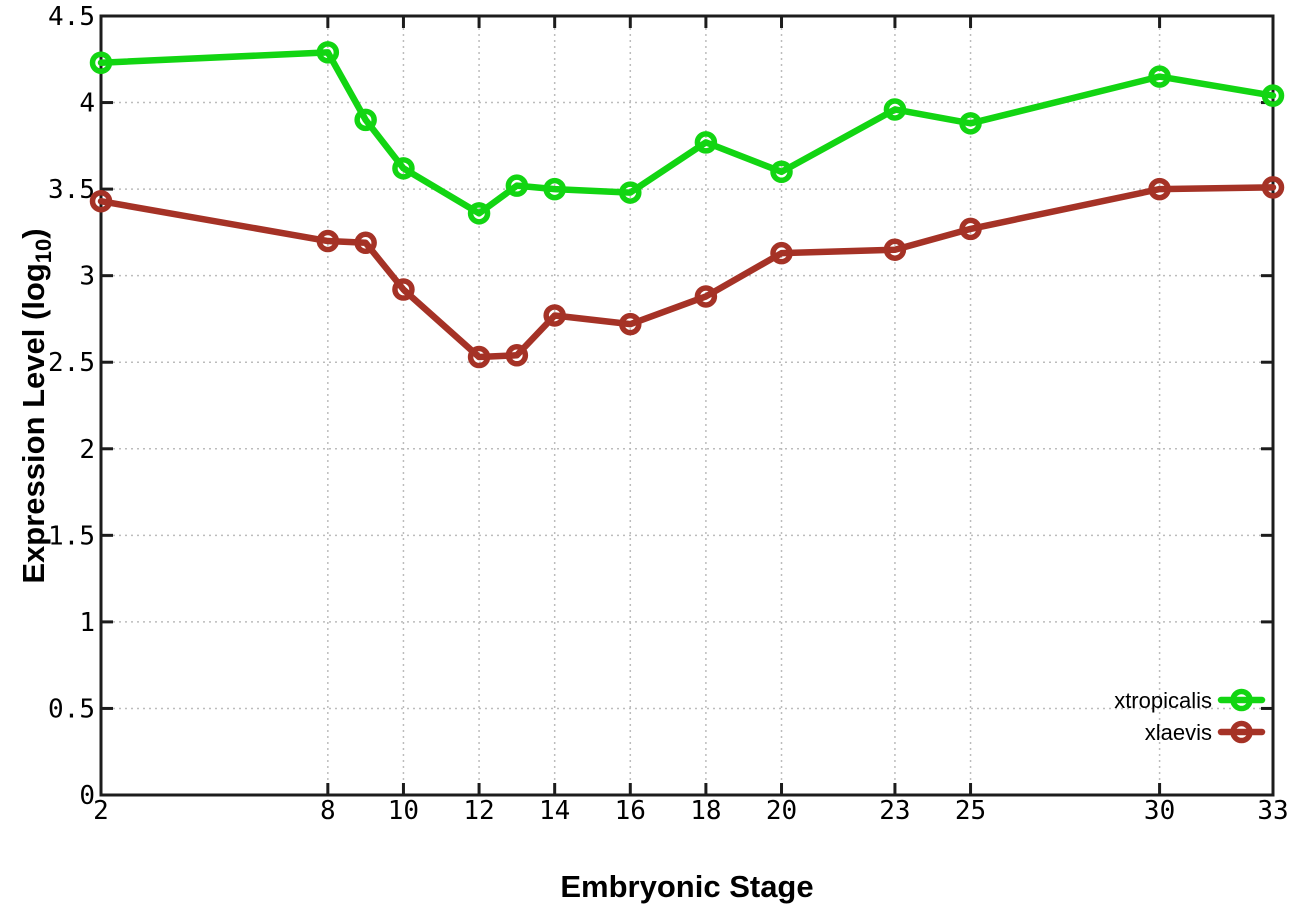  I want to click on y-tick-label: 2.5, so click(71, 363).